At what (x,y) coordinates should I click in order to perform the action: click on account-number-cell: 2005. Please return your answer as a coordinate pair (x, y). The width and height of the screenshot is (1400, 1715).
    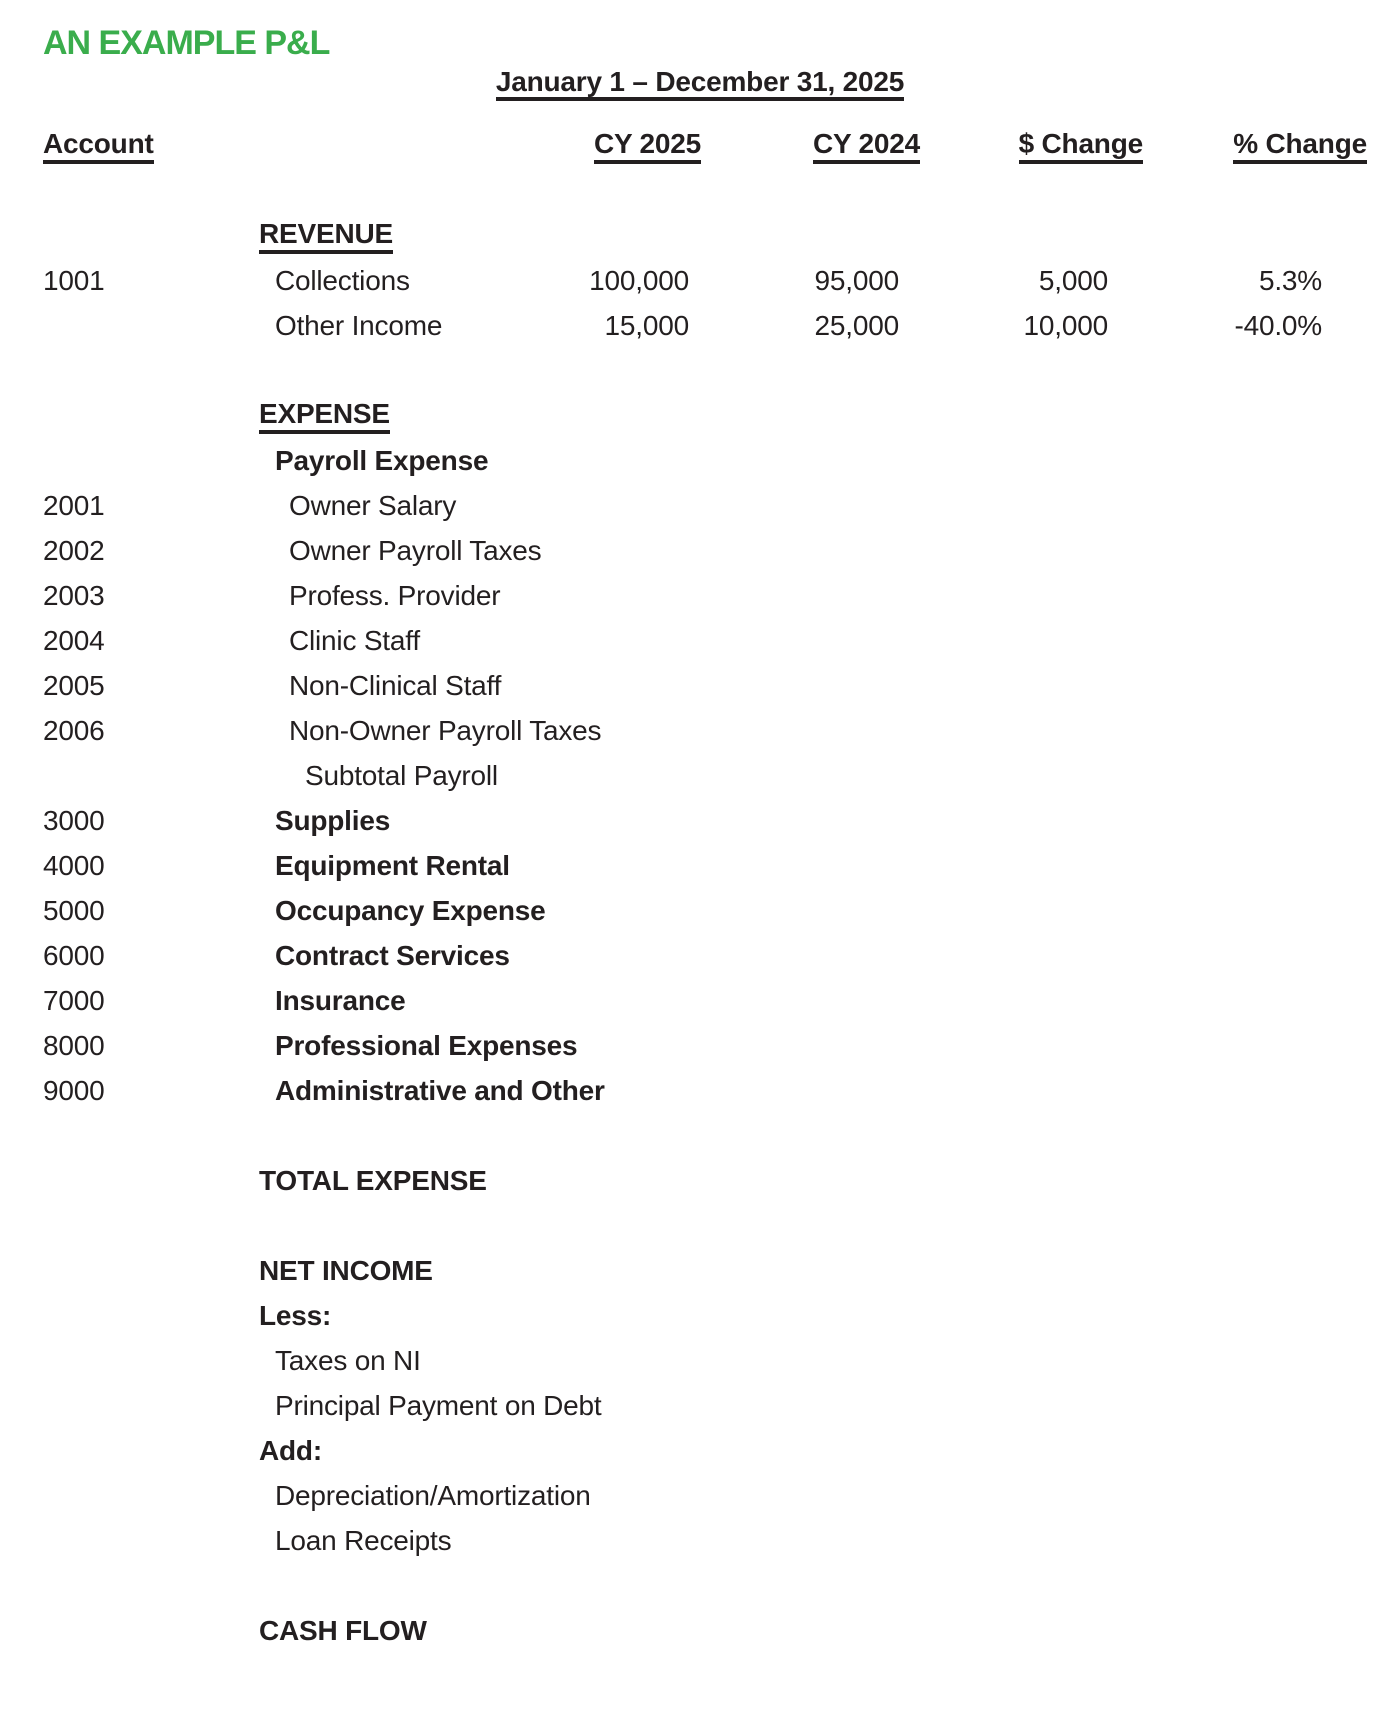
    Looking at the image, I should click on (151, 686).